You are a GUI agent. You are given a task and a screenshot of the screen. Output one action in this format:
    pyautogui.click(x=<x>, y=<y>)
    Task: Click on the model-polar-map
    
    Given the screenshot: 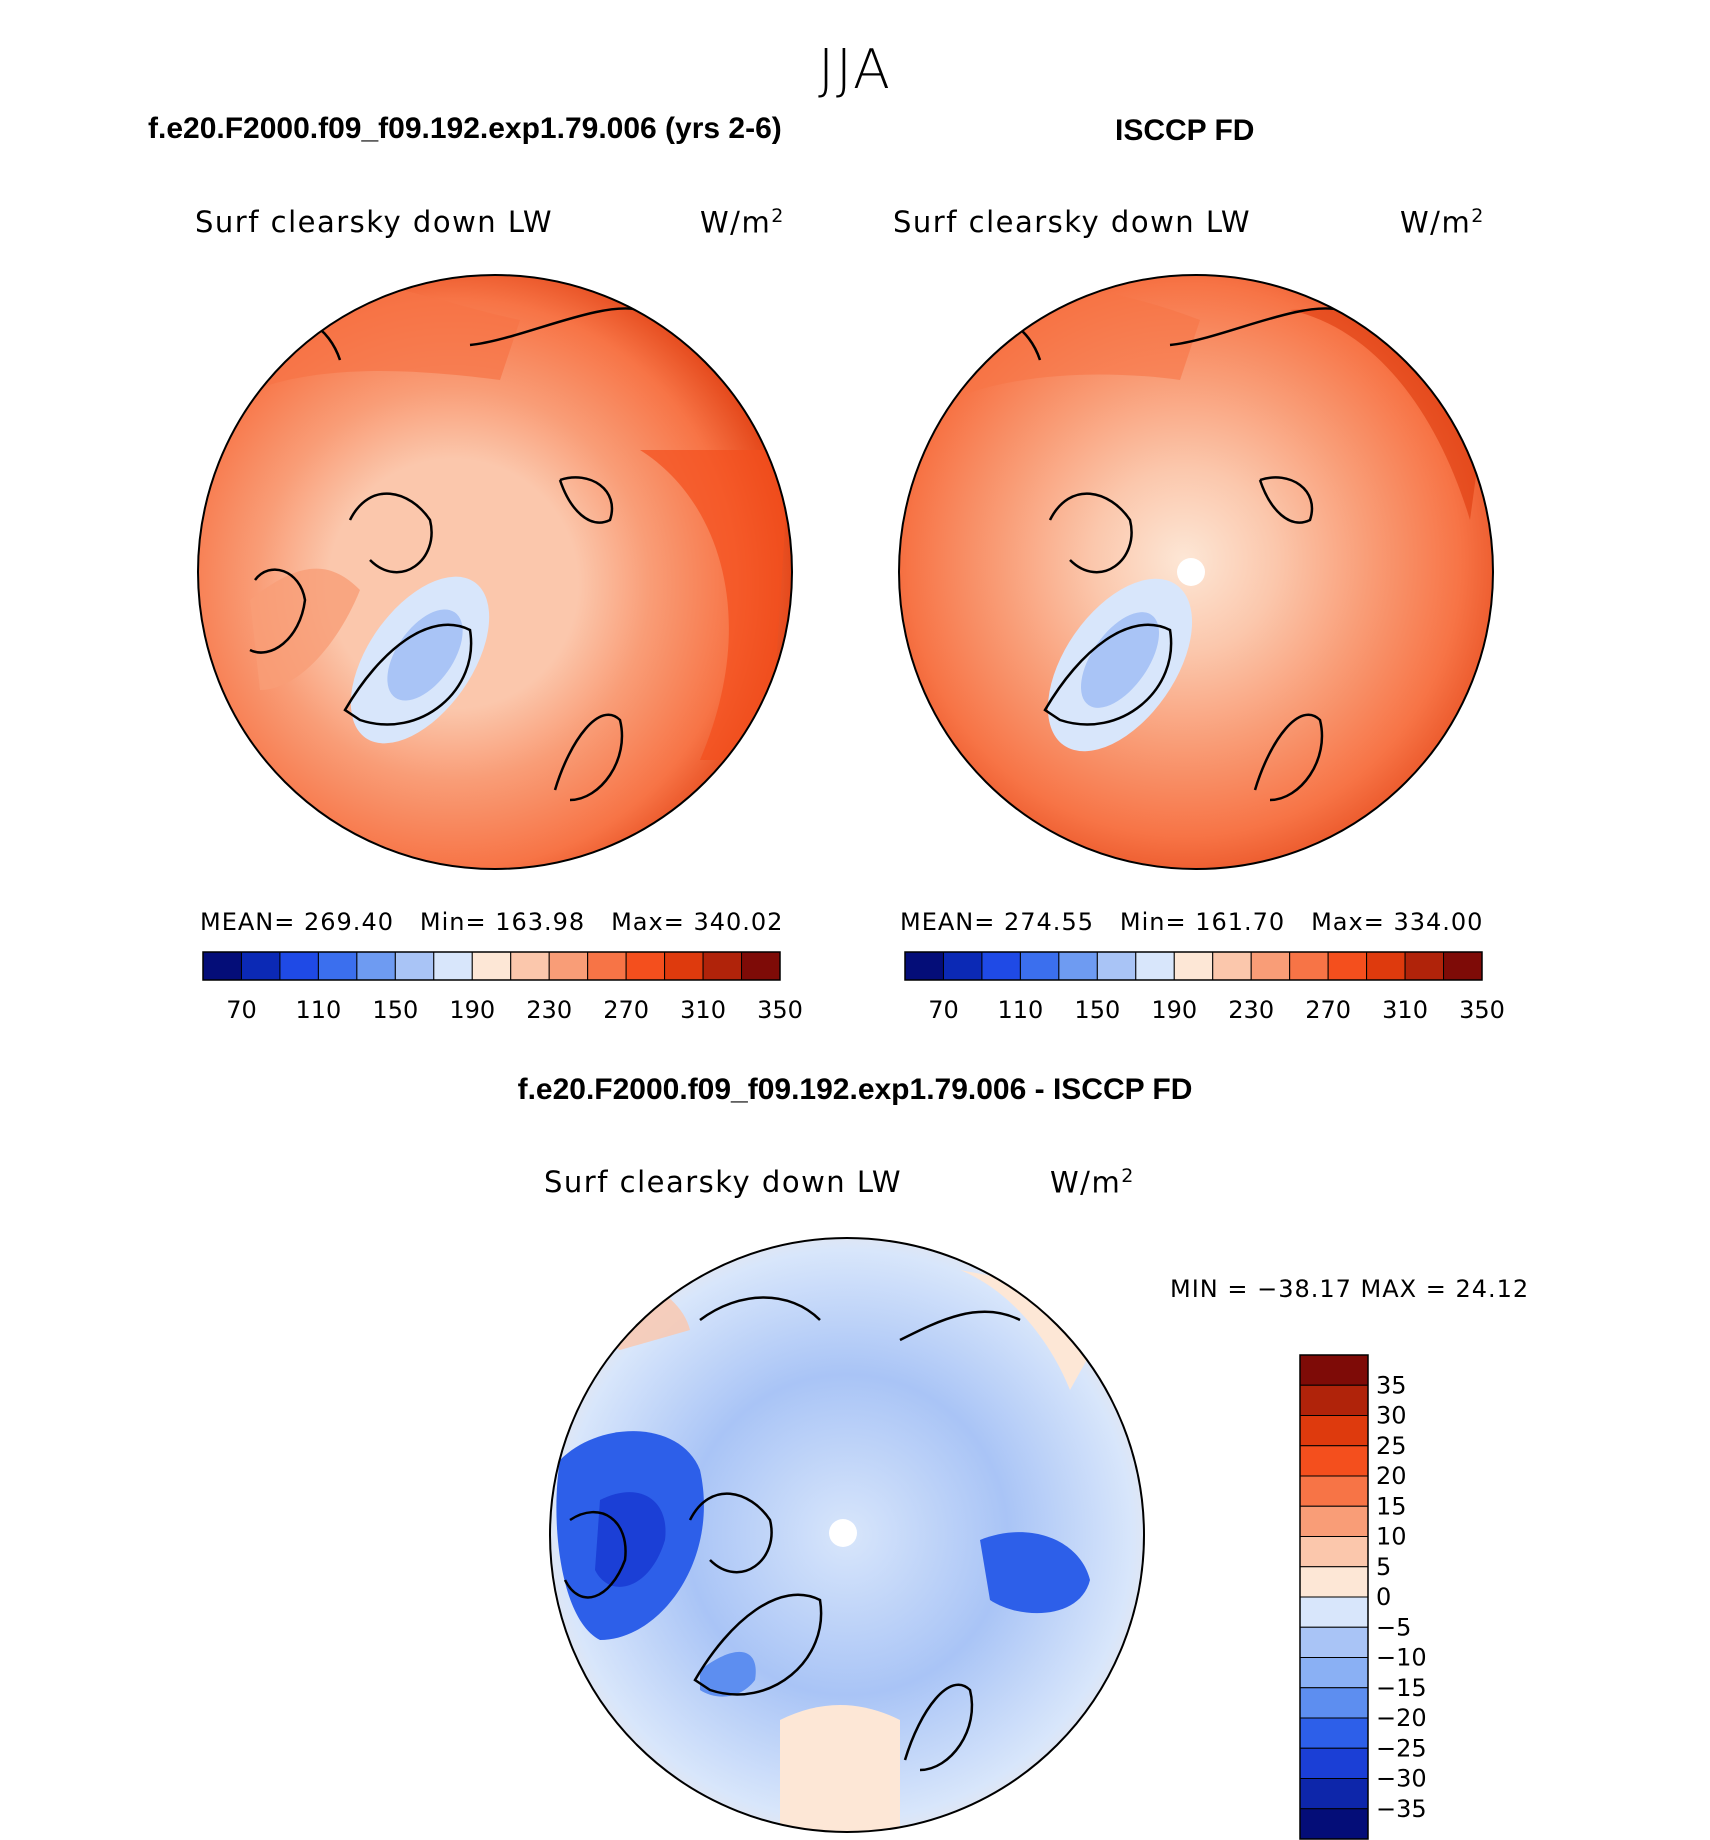 What is the action you would take?
    pyautogui.click(x=495, y=572)
    